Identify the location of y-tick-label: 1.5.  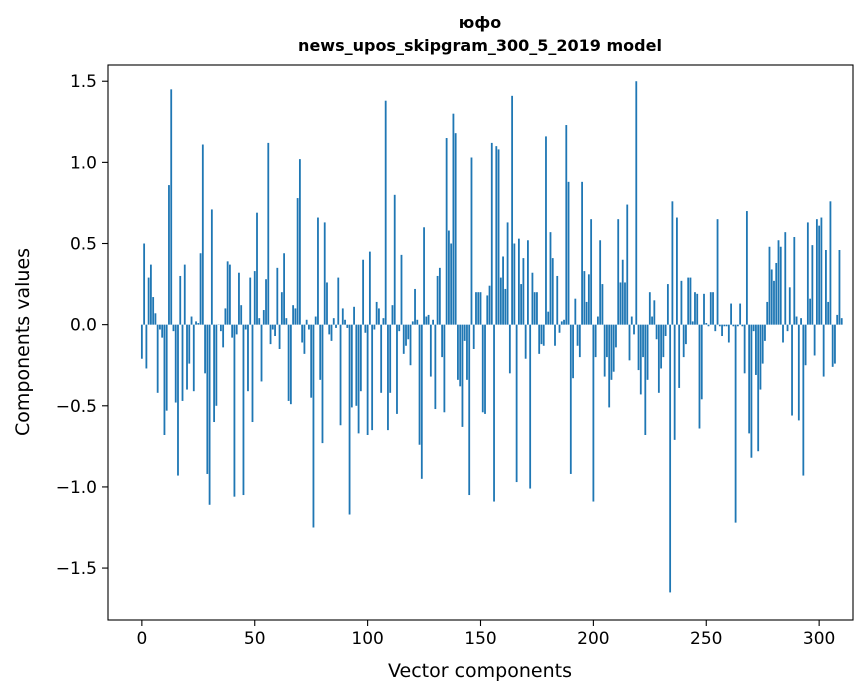
(83, 82).